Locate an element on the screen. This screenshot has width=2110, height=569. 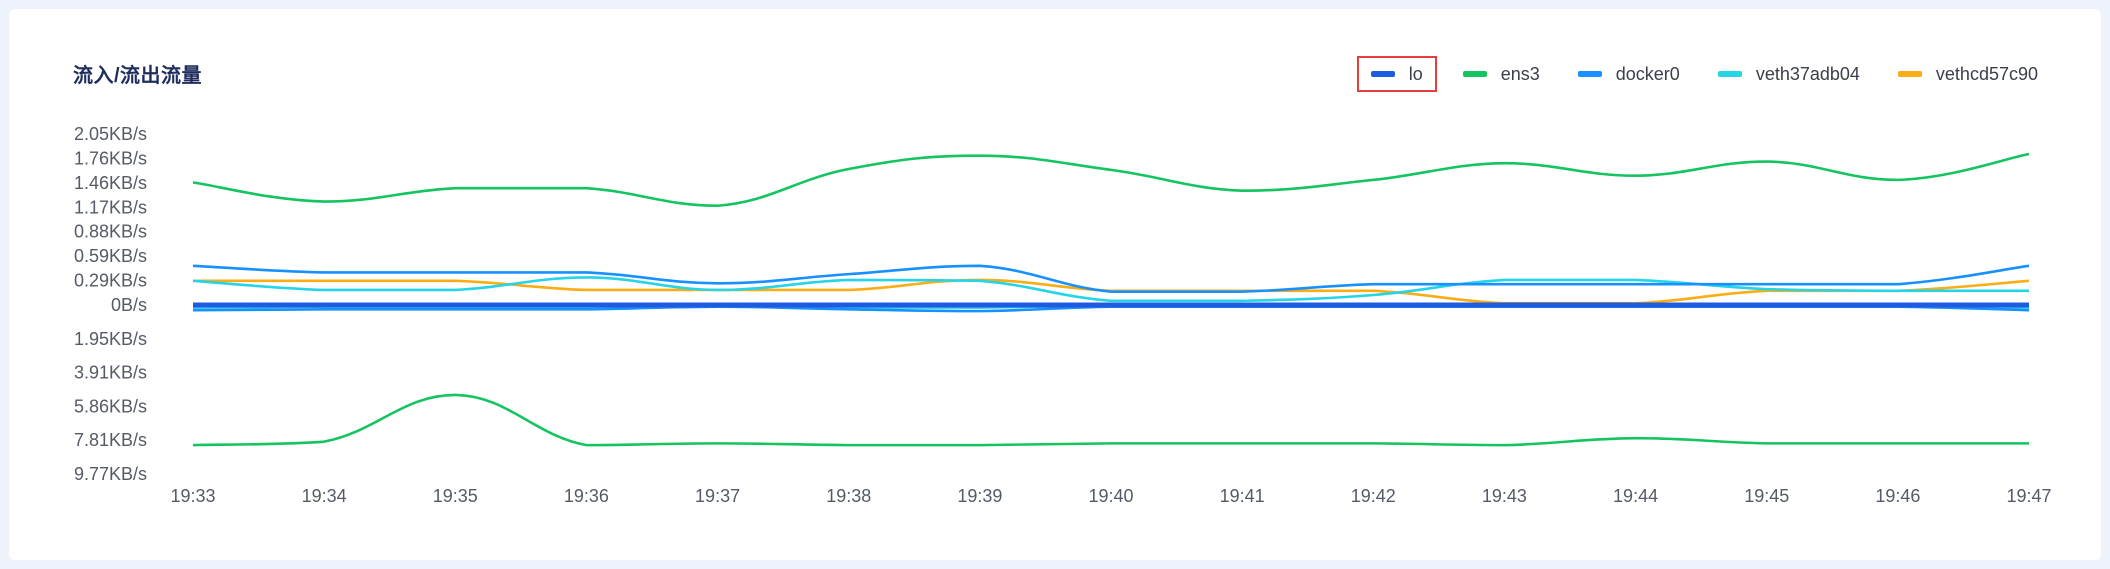
y-tick-label: 1.76KB/s is located at coordinates (110, 158).